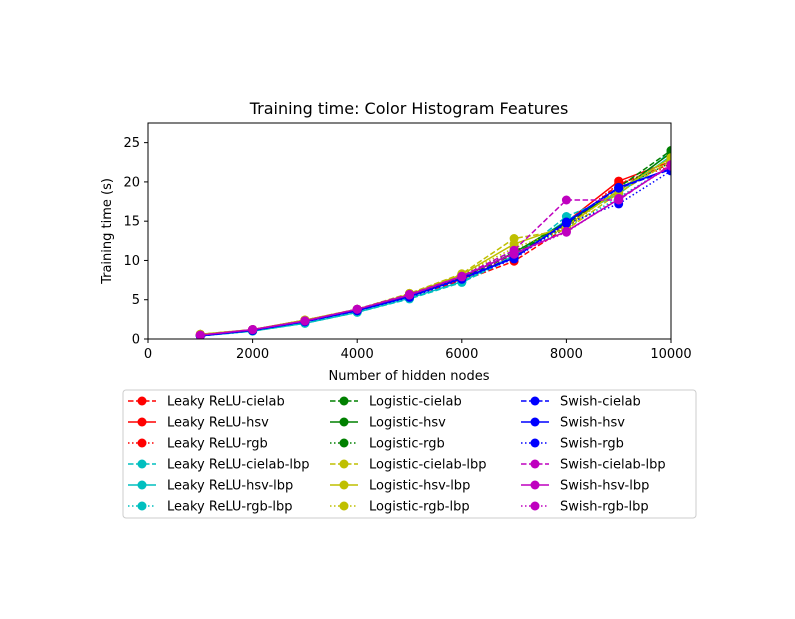 The width and height of the screenshot is (795, 619). I want to click on x-tick-label: 10000, so click(670, 354).